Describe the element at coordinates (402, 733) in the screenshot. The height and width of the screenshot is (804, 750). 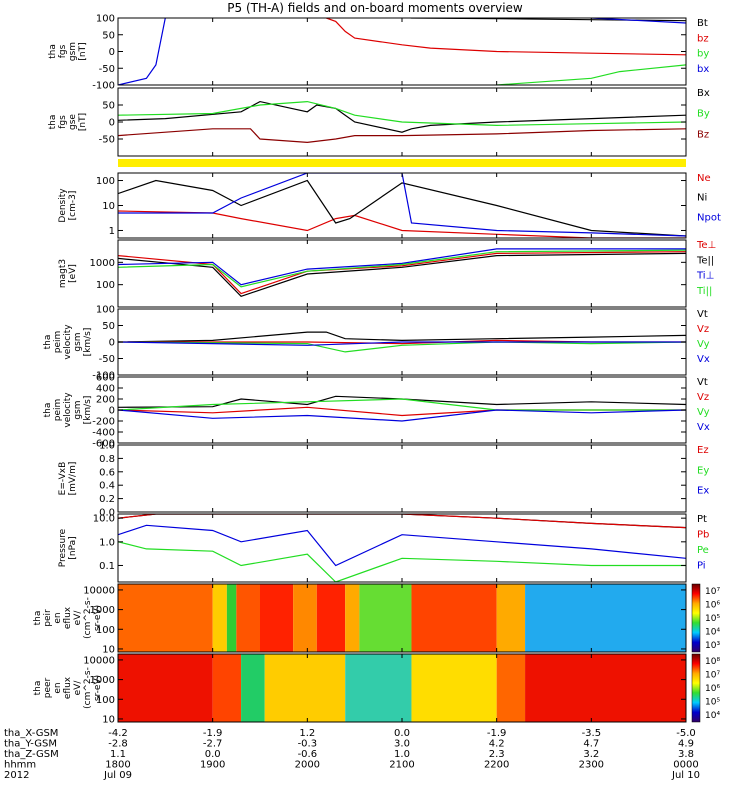
I see `x-tick-label: 0.0` at that location.